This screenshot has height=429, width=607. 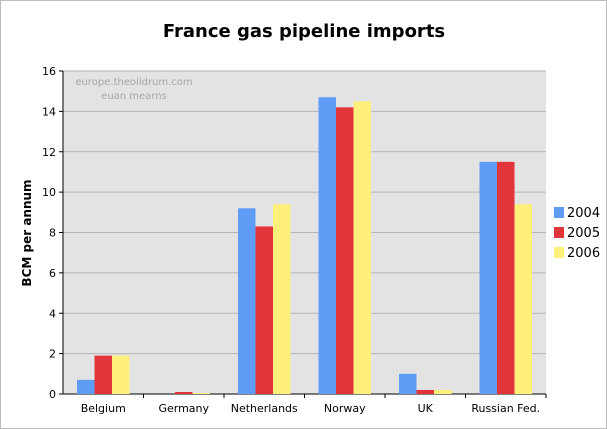 What do you see at coordinates (583, 233) in the screenshot?
I see `legend-label-2005: 2005` at bounding box center [583, 233].